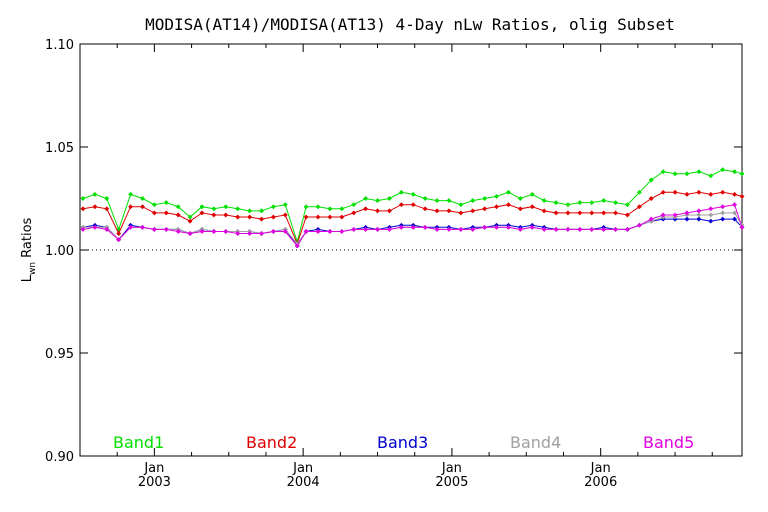 The width and height of the screenshot is (768, 512). I want to click on legend-entry-band3: Band3, so click(402, 442).